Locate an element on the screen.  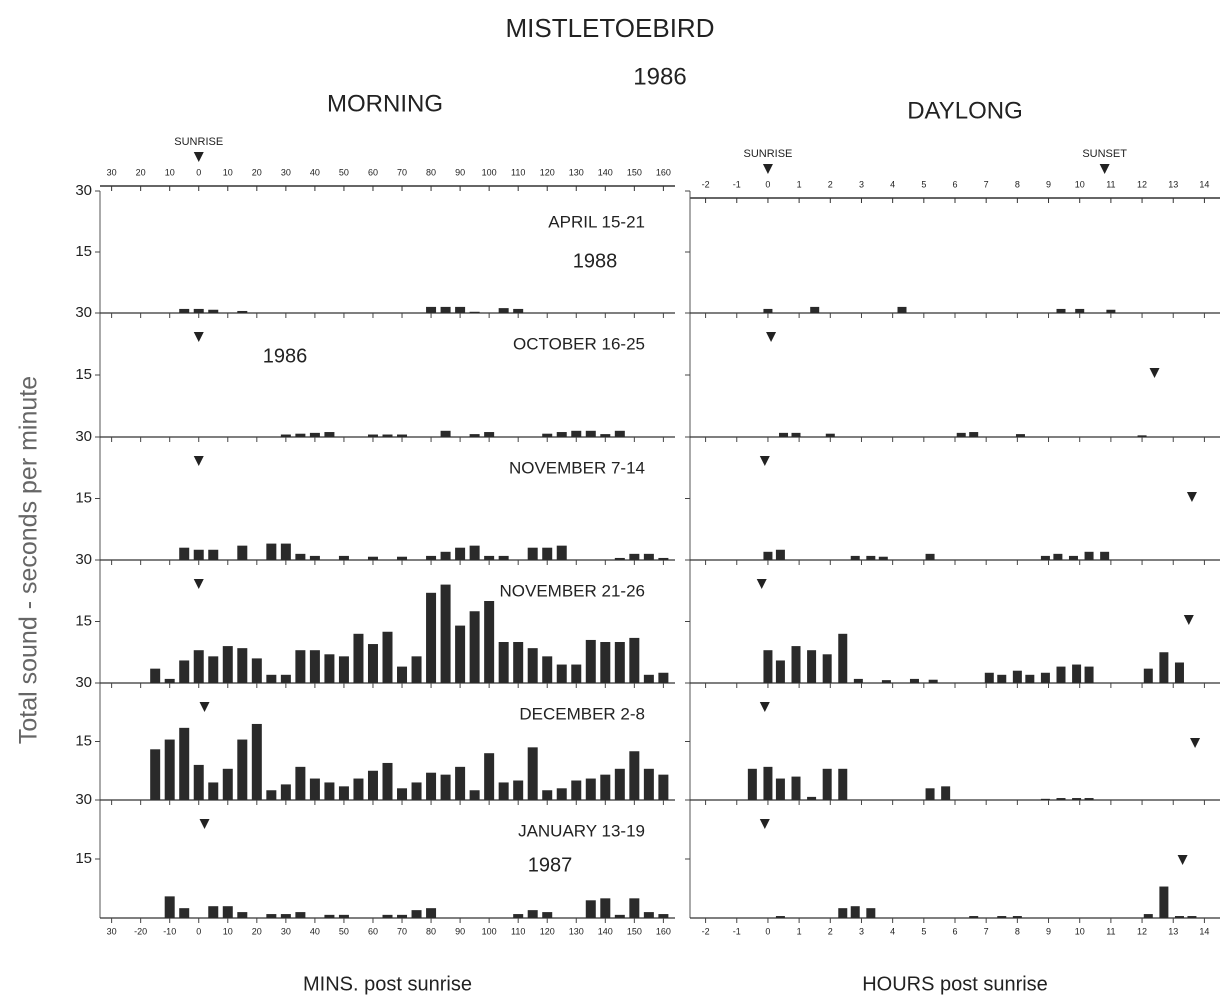
x-tick-label: 10 is located at coordinates (228, 931).